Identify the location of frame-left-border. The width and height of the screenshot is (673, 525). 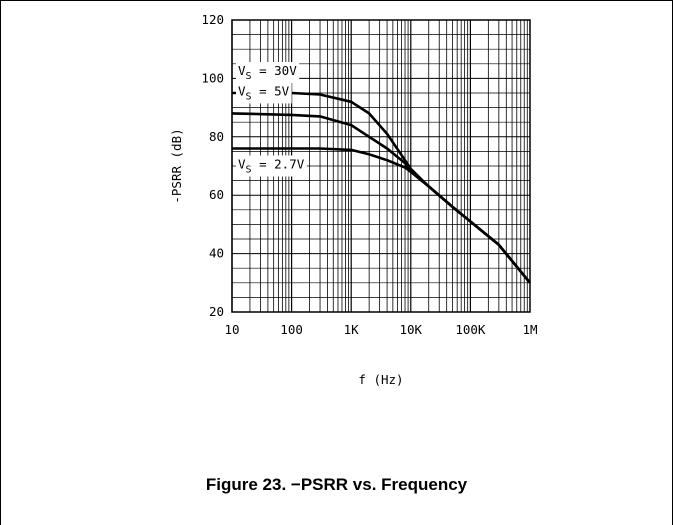
(0, 262).